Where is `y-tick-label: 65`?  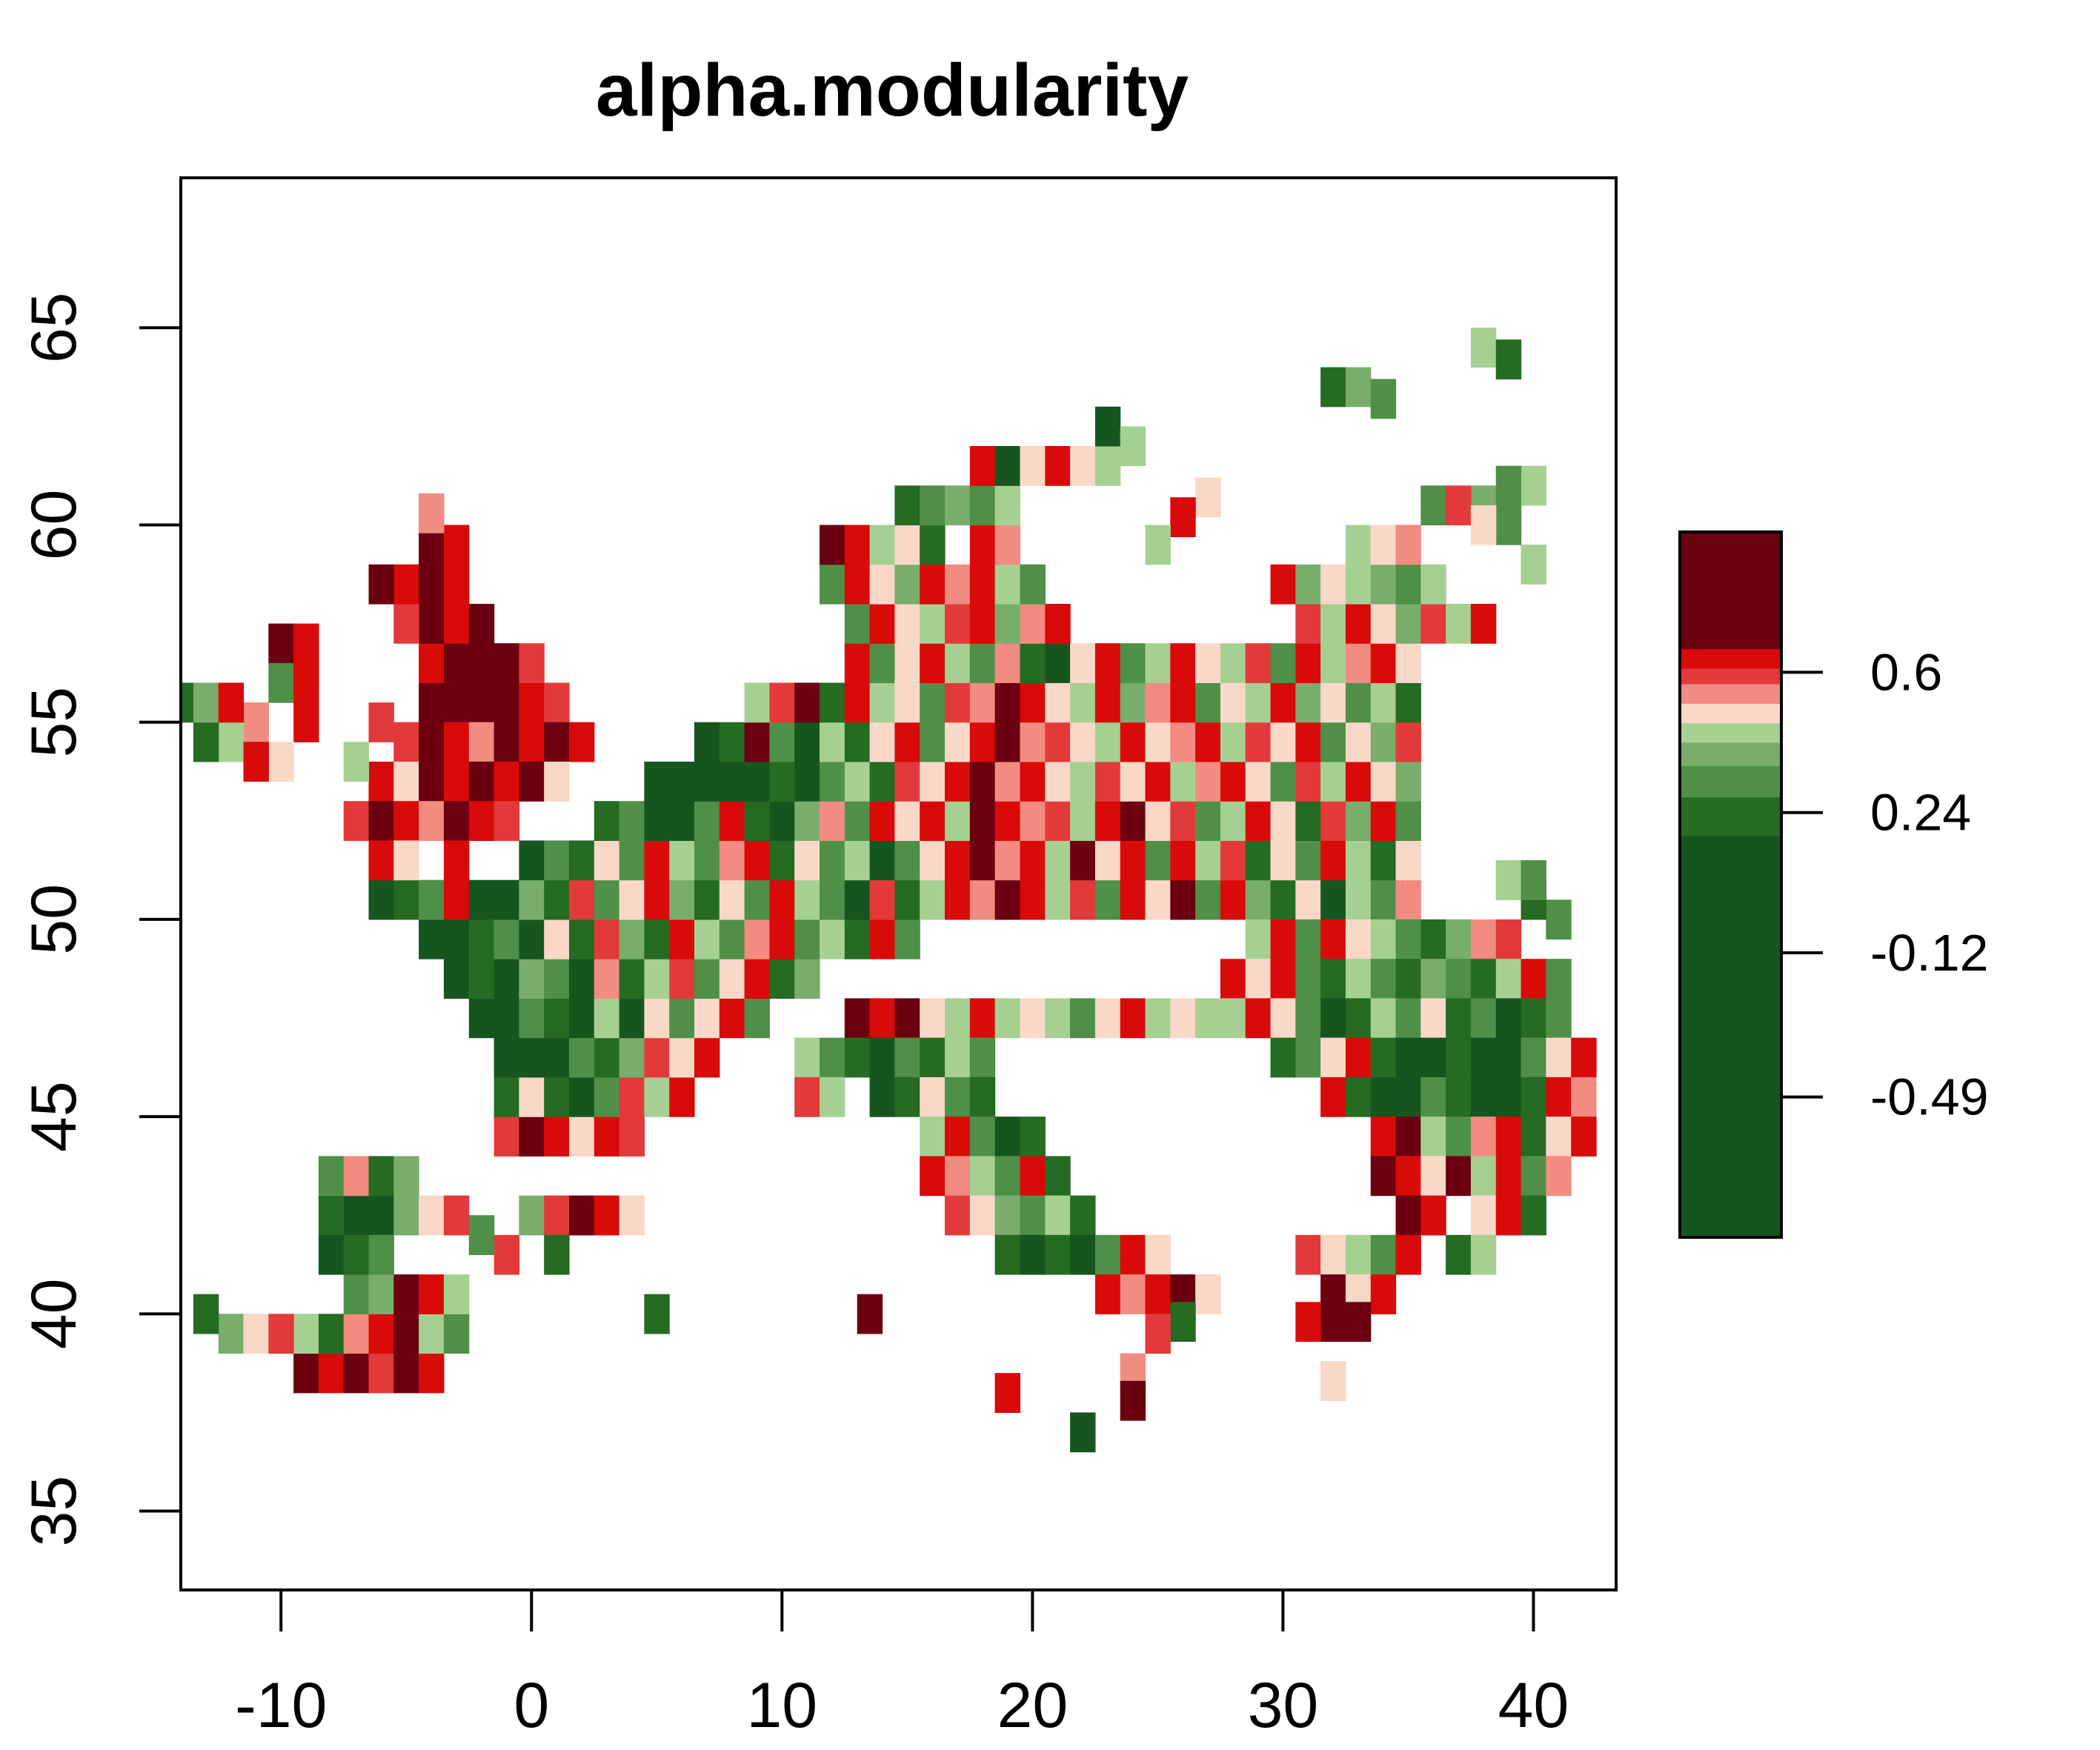 y-tick-label: 65 is located at coordinates (55, 327).